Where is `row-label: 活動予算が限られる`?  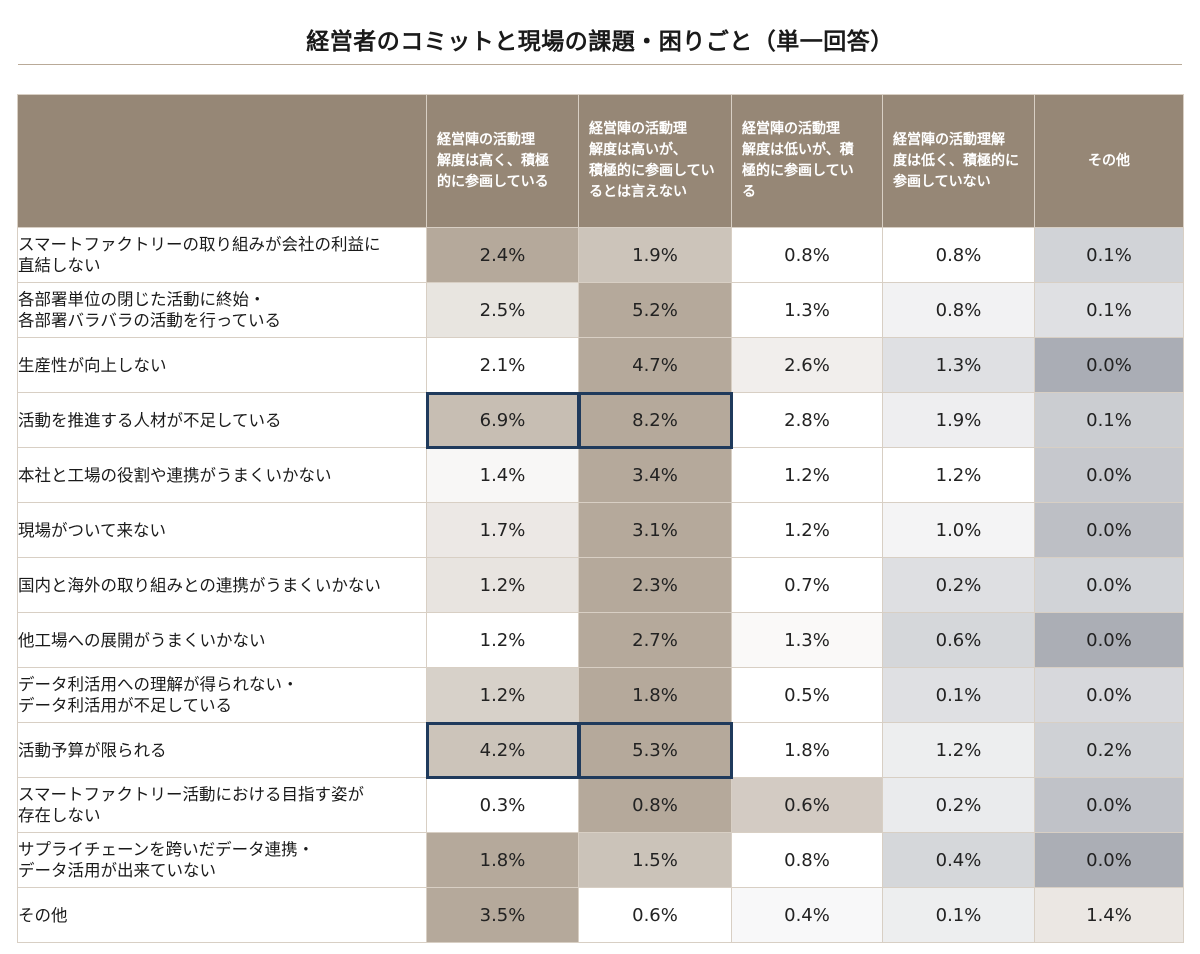 row-label: 活動予算が限られる is located at coordinates (222, 750).